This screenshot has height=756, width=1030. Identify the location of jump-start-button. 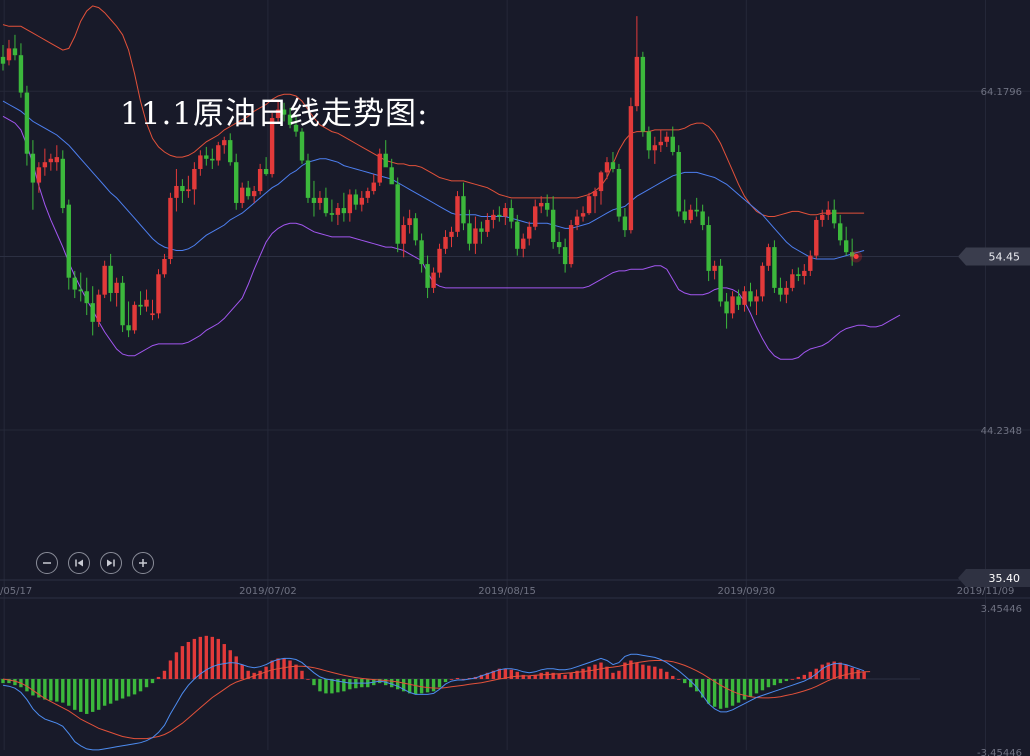
(79, 563).